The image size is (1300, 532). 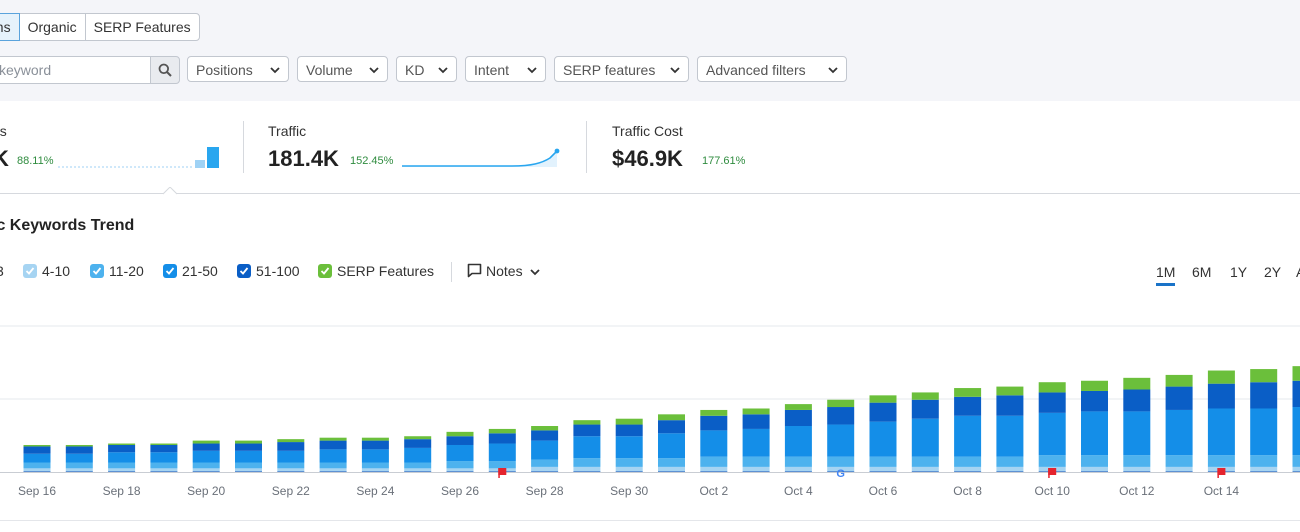 I want to click on legend-item-4-10: 4-10, so click(x=46, y=272).